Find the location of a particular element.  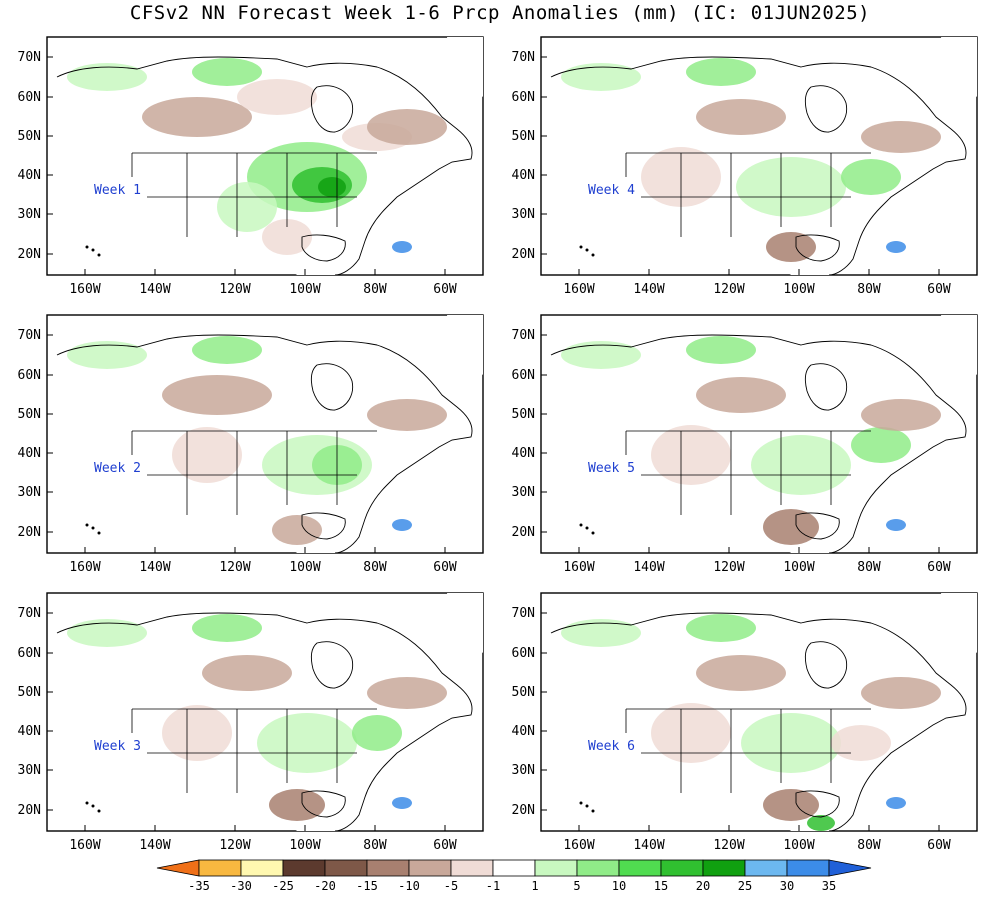

lat-label: 20N is located at coordinates (523, 810).